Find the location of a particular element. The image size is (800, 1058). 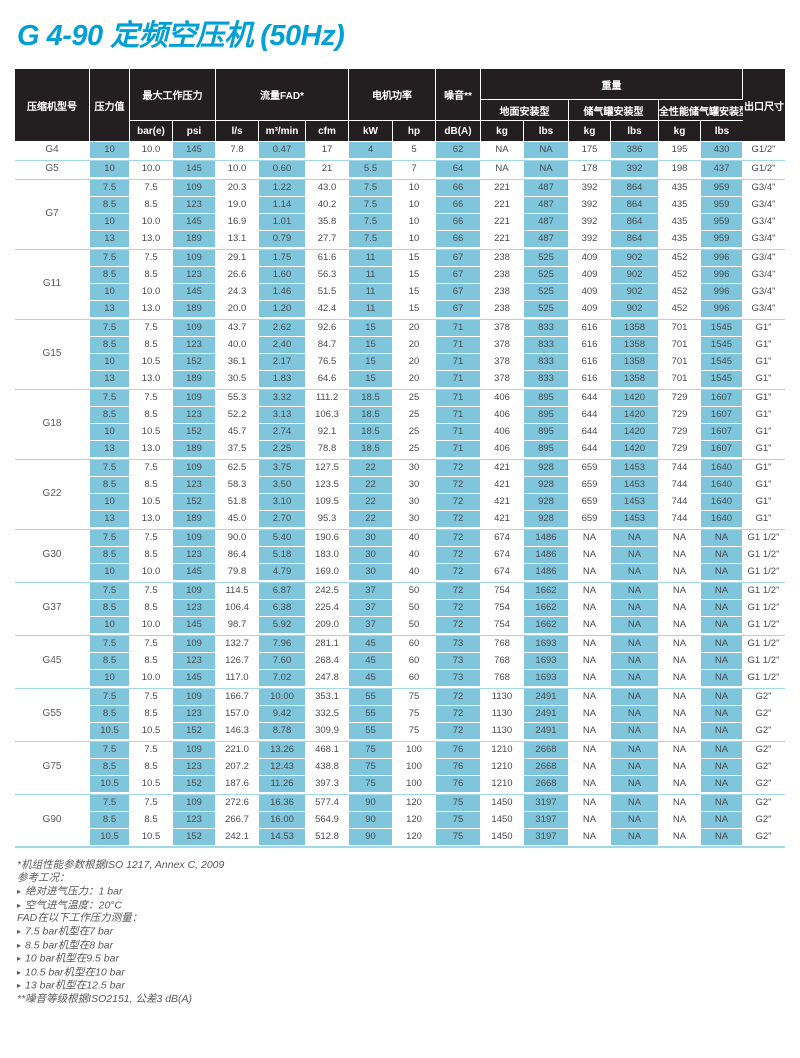

cell-fullperf-lbs: 430 is located at coordinates (722, 150).